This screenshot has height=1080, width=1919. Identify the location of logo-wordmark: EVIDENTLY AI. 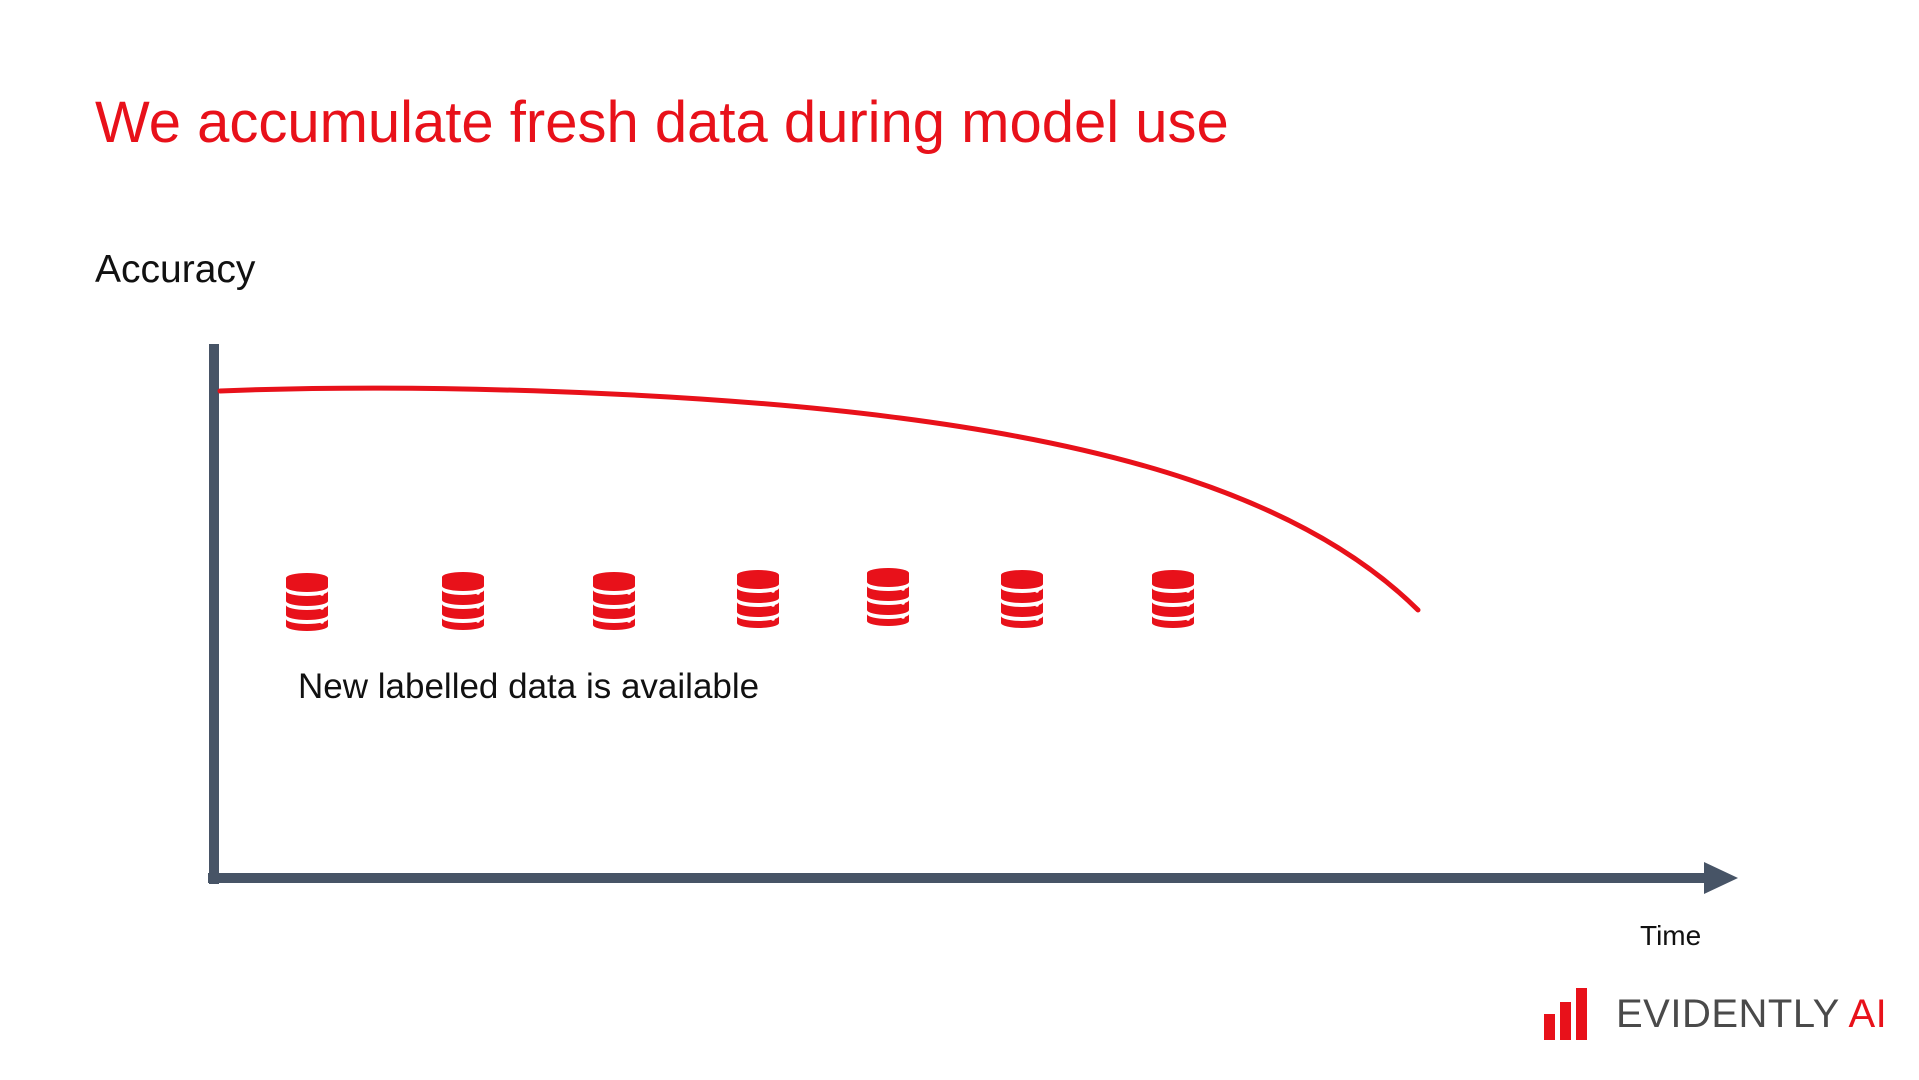
(1751, 1017).